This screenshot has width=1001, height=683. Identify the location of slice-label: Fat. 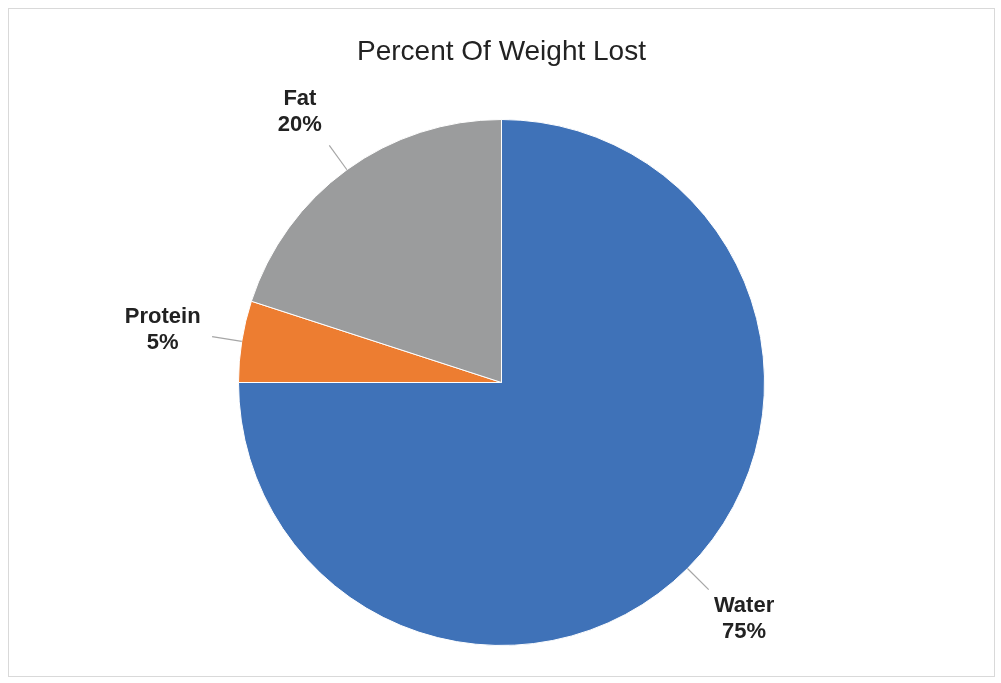
(300, 97).